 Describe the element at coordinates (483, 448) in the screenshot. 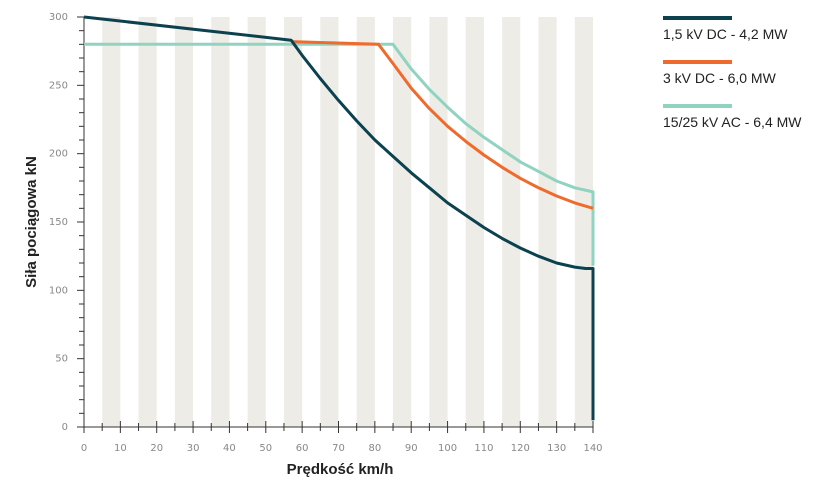

I see `x-tick-label: 110` at that location.